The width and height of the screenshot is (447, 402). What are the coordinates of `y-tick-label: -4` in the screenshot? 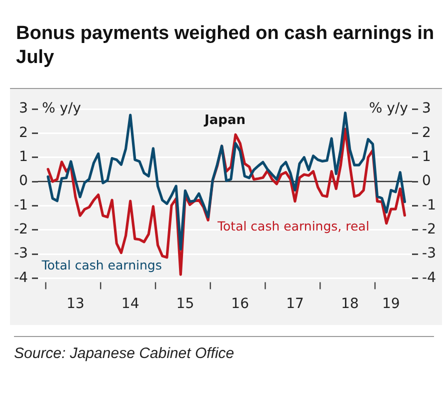 It's located at (21, 278).